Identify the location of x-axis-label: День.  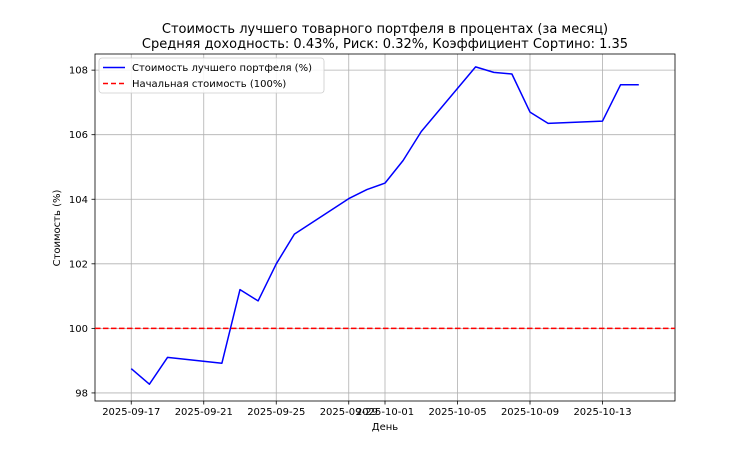
(385, 427).